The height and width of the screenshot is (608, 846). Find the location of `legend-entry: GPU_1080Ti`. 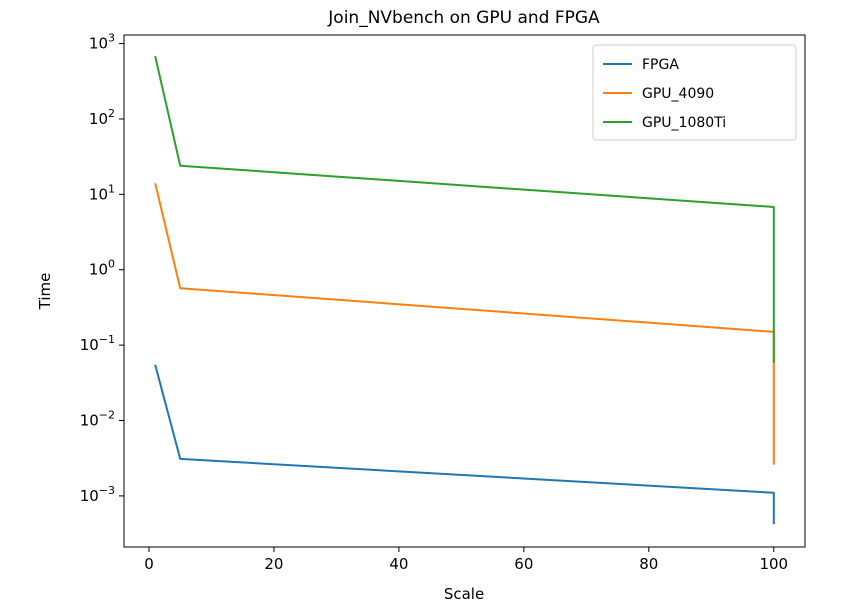

legend-entry: GPU_1080Ti is located at coordinates (664, 123).